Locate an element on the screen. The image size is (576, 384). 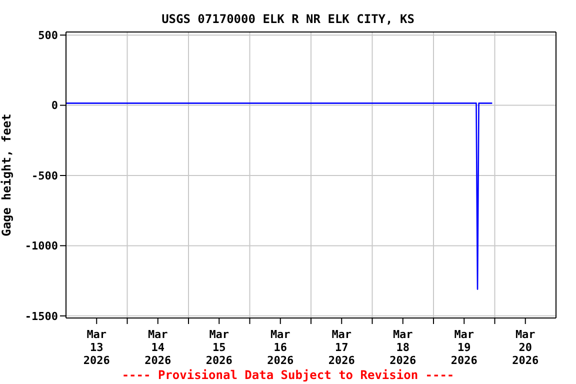
chart-title: USGS 07170000 ELK R NR ELK CITY, KS is located at coordinates (288, 19).